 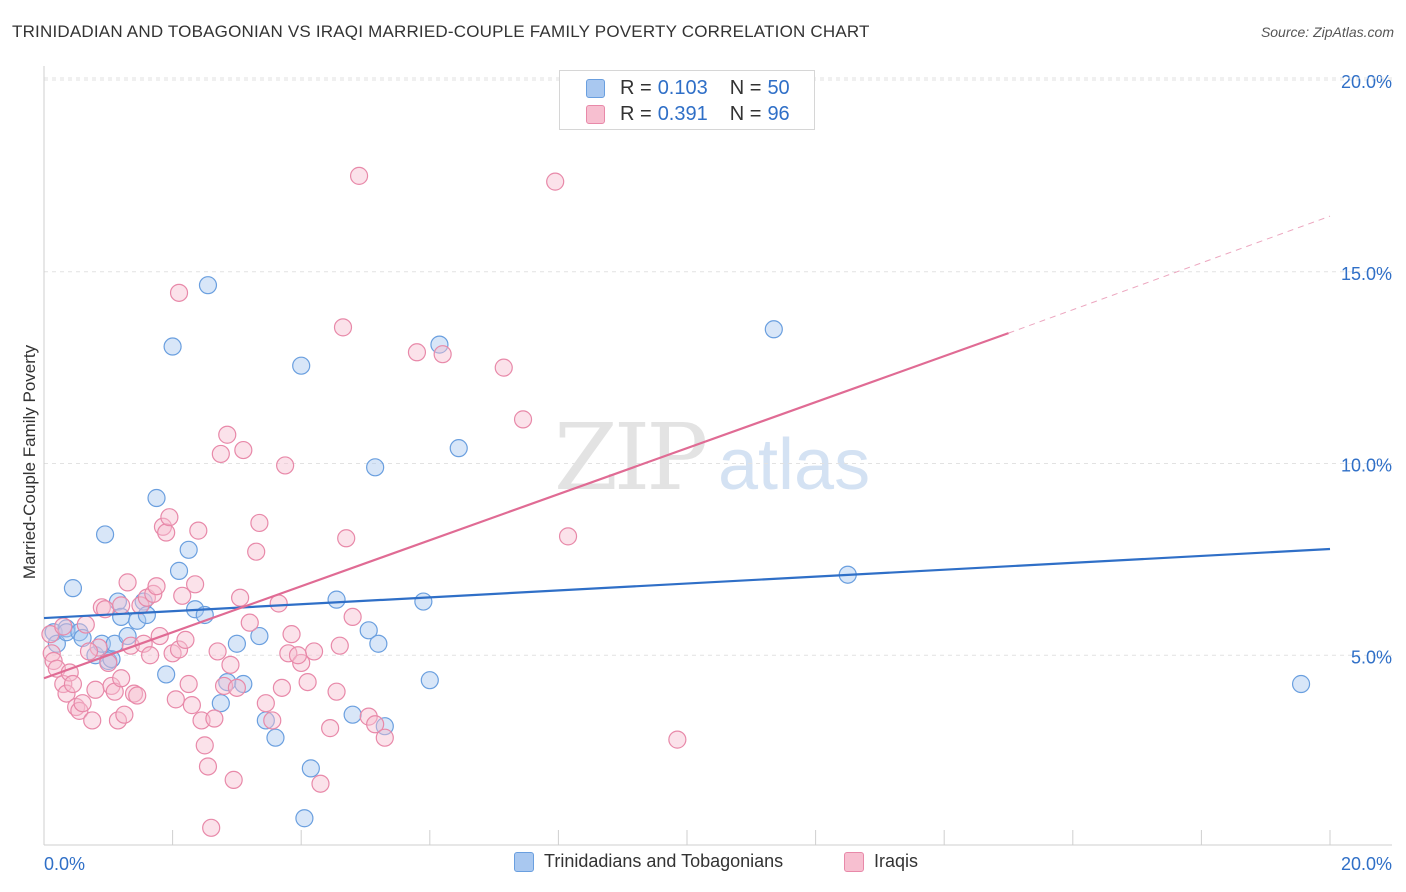 I want to click on y-axis-label: Married-Couple Family Poverty, so click(x=29, y=462).